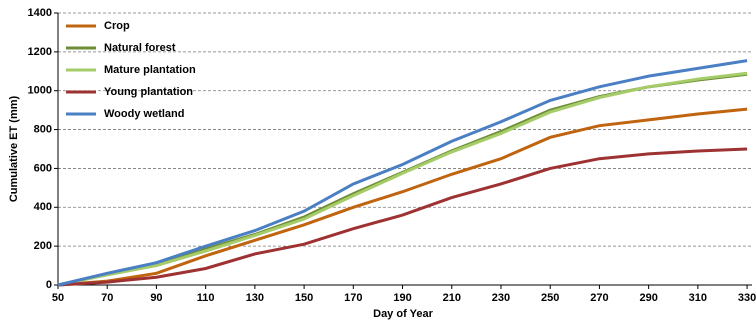 The height and width of the screenshot is (324, 756). I want to click on y-tick-label: 1400, so click(40, 13).